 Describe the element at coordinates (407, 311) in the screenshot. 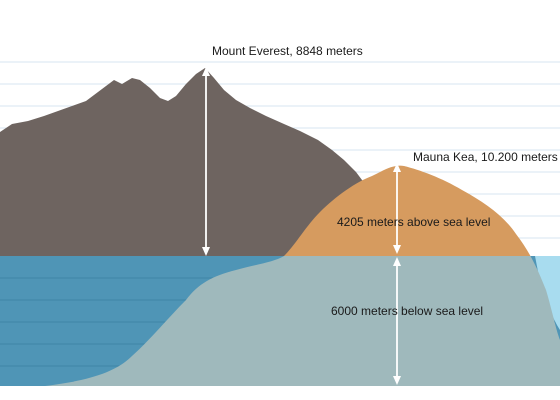

I see `below-sea-level-label: 6000 meters below sea level` at that location.